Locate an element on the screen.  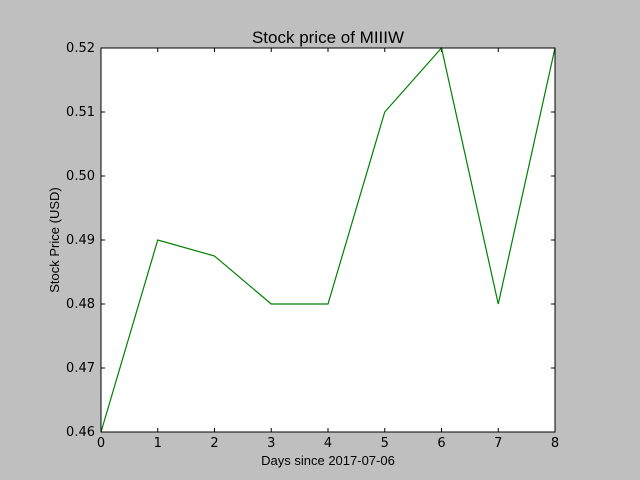
y-tick-label: 0.48 is located at coordinates (80, 304).